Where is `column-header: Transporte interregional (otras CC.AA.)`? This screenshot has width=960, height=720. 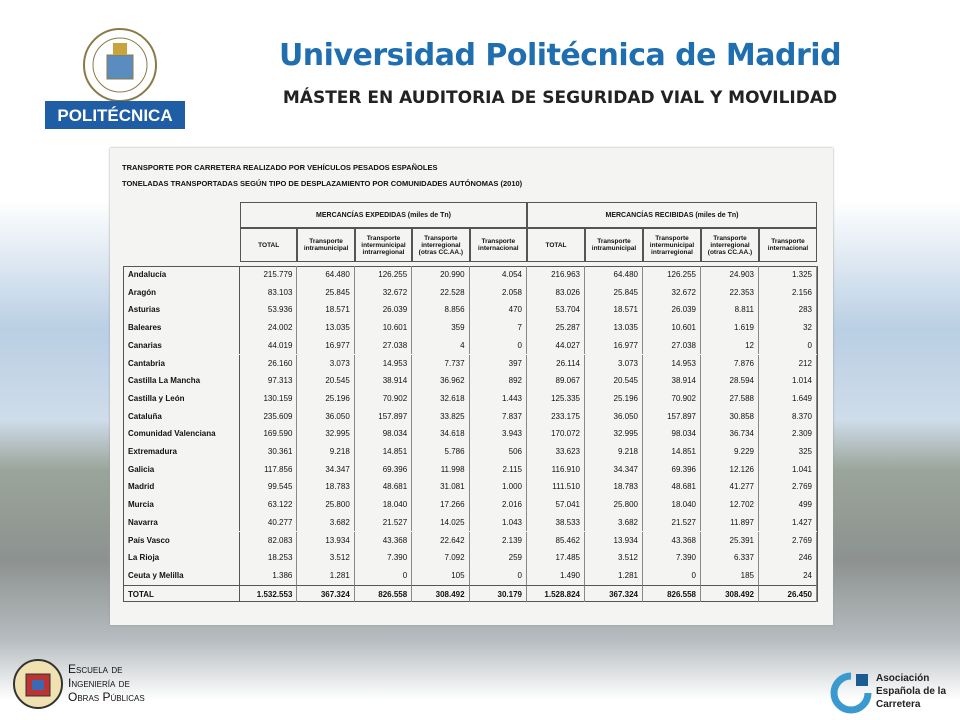 column-header: Transporte interregional (otras CC.AA.) is located at coordinates (730, 245).